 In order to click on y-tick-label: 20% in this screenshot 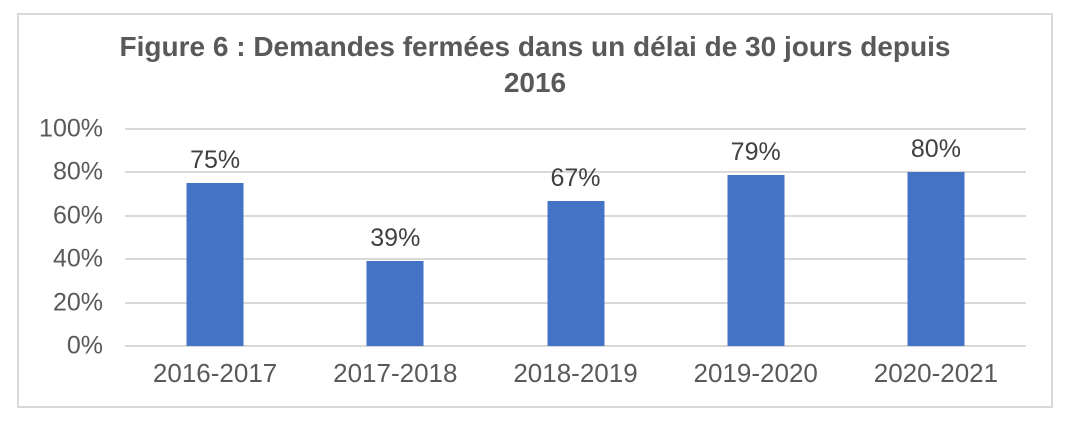, I will do `click(77, 302)`.